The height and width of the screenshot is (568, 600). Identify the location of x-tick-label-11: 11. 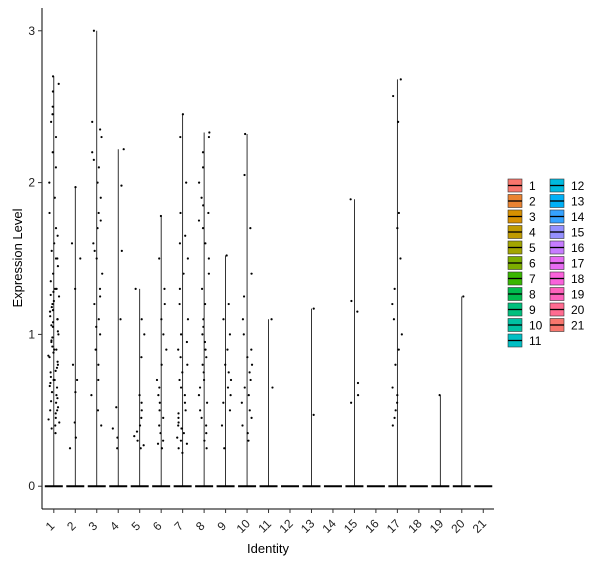
(264, 526).